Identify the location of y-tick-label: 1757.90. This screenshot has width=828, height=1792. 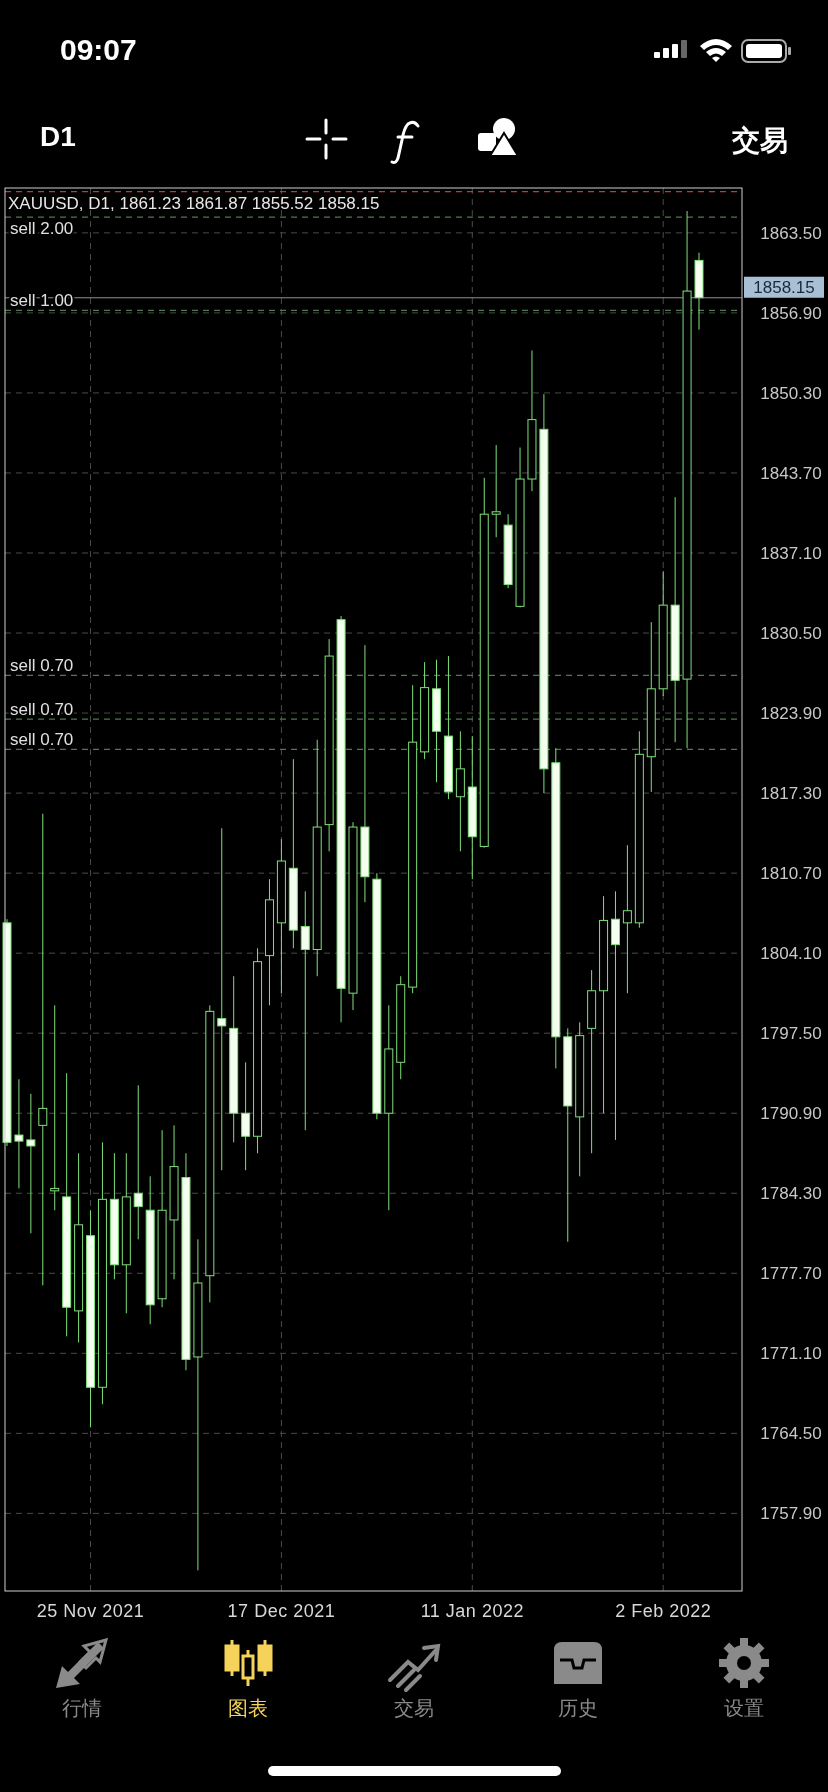
(791, 1514).